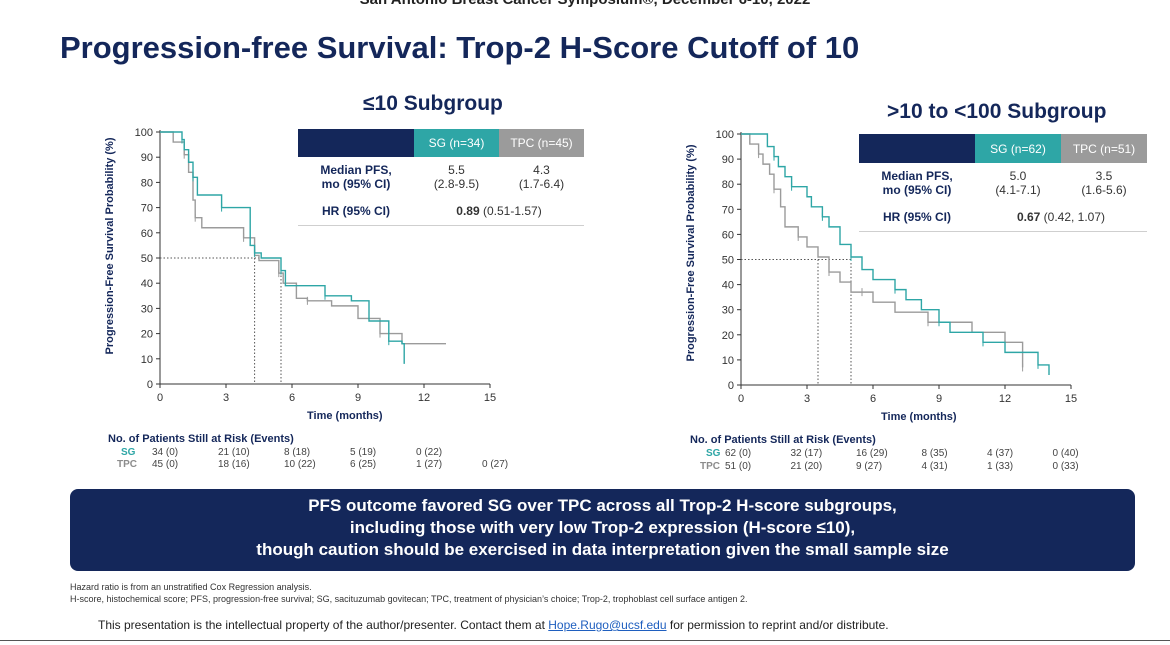  What do you see at coordinates (1104, 176) in the screenshot?
I see `panel2-tpc-median: 3.5` at bounding box center [1104, 176].